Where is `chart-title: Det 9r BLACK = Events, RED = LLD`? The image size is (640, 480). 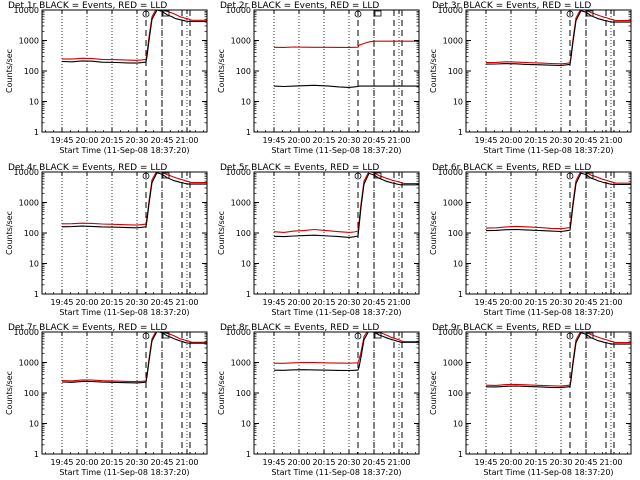 chart-title: Det 9r BLACK = Events, RED = LLD is located at coordinates (511, 328).